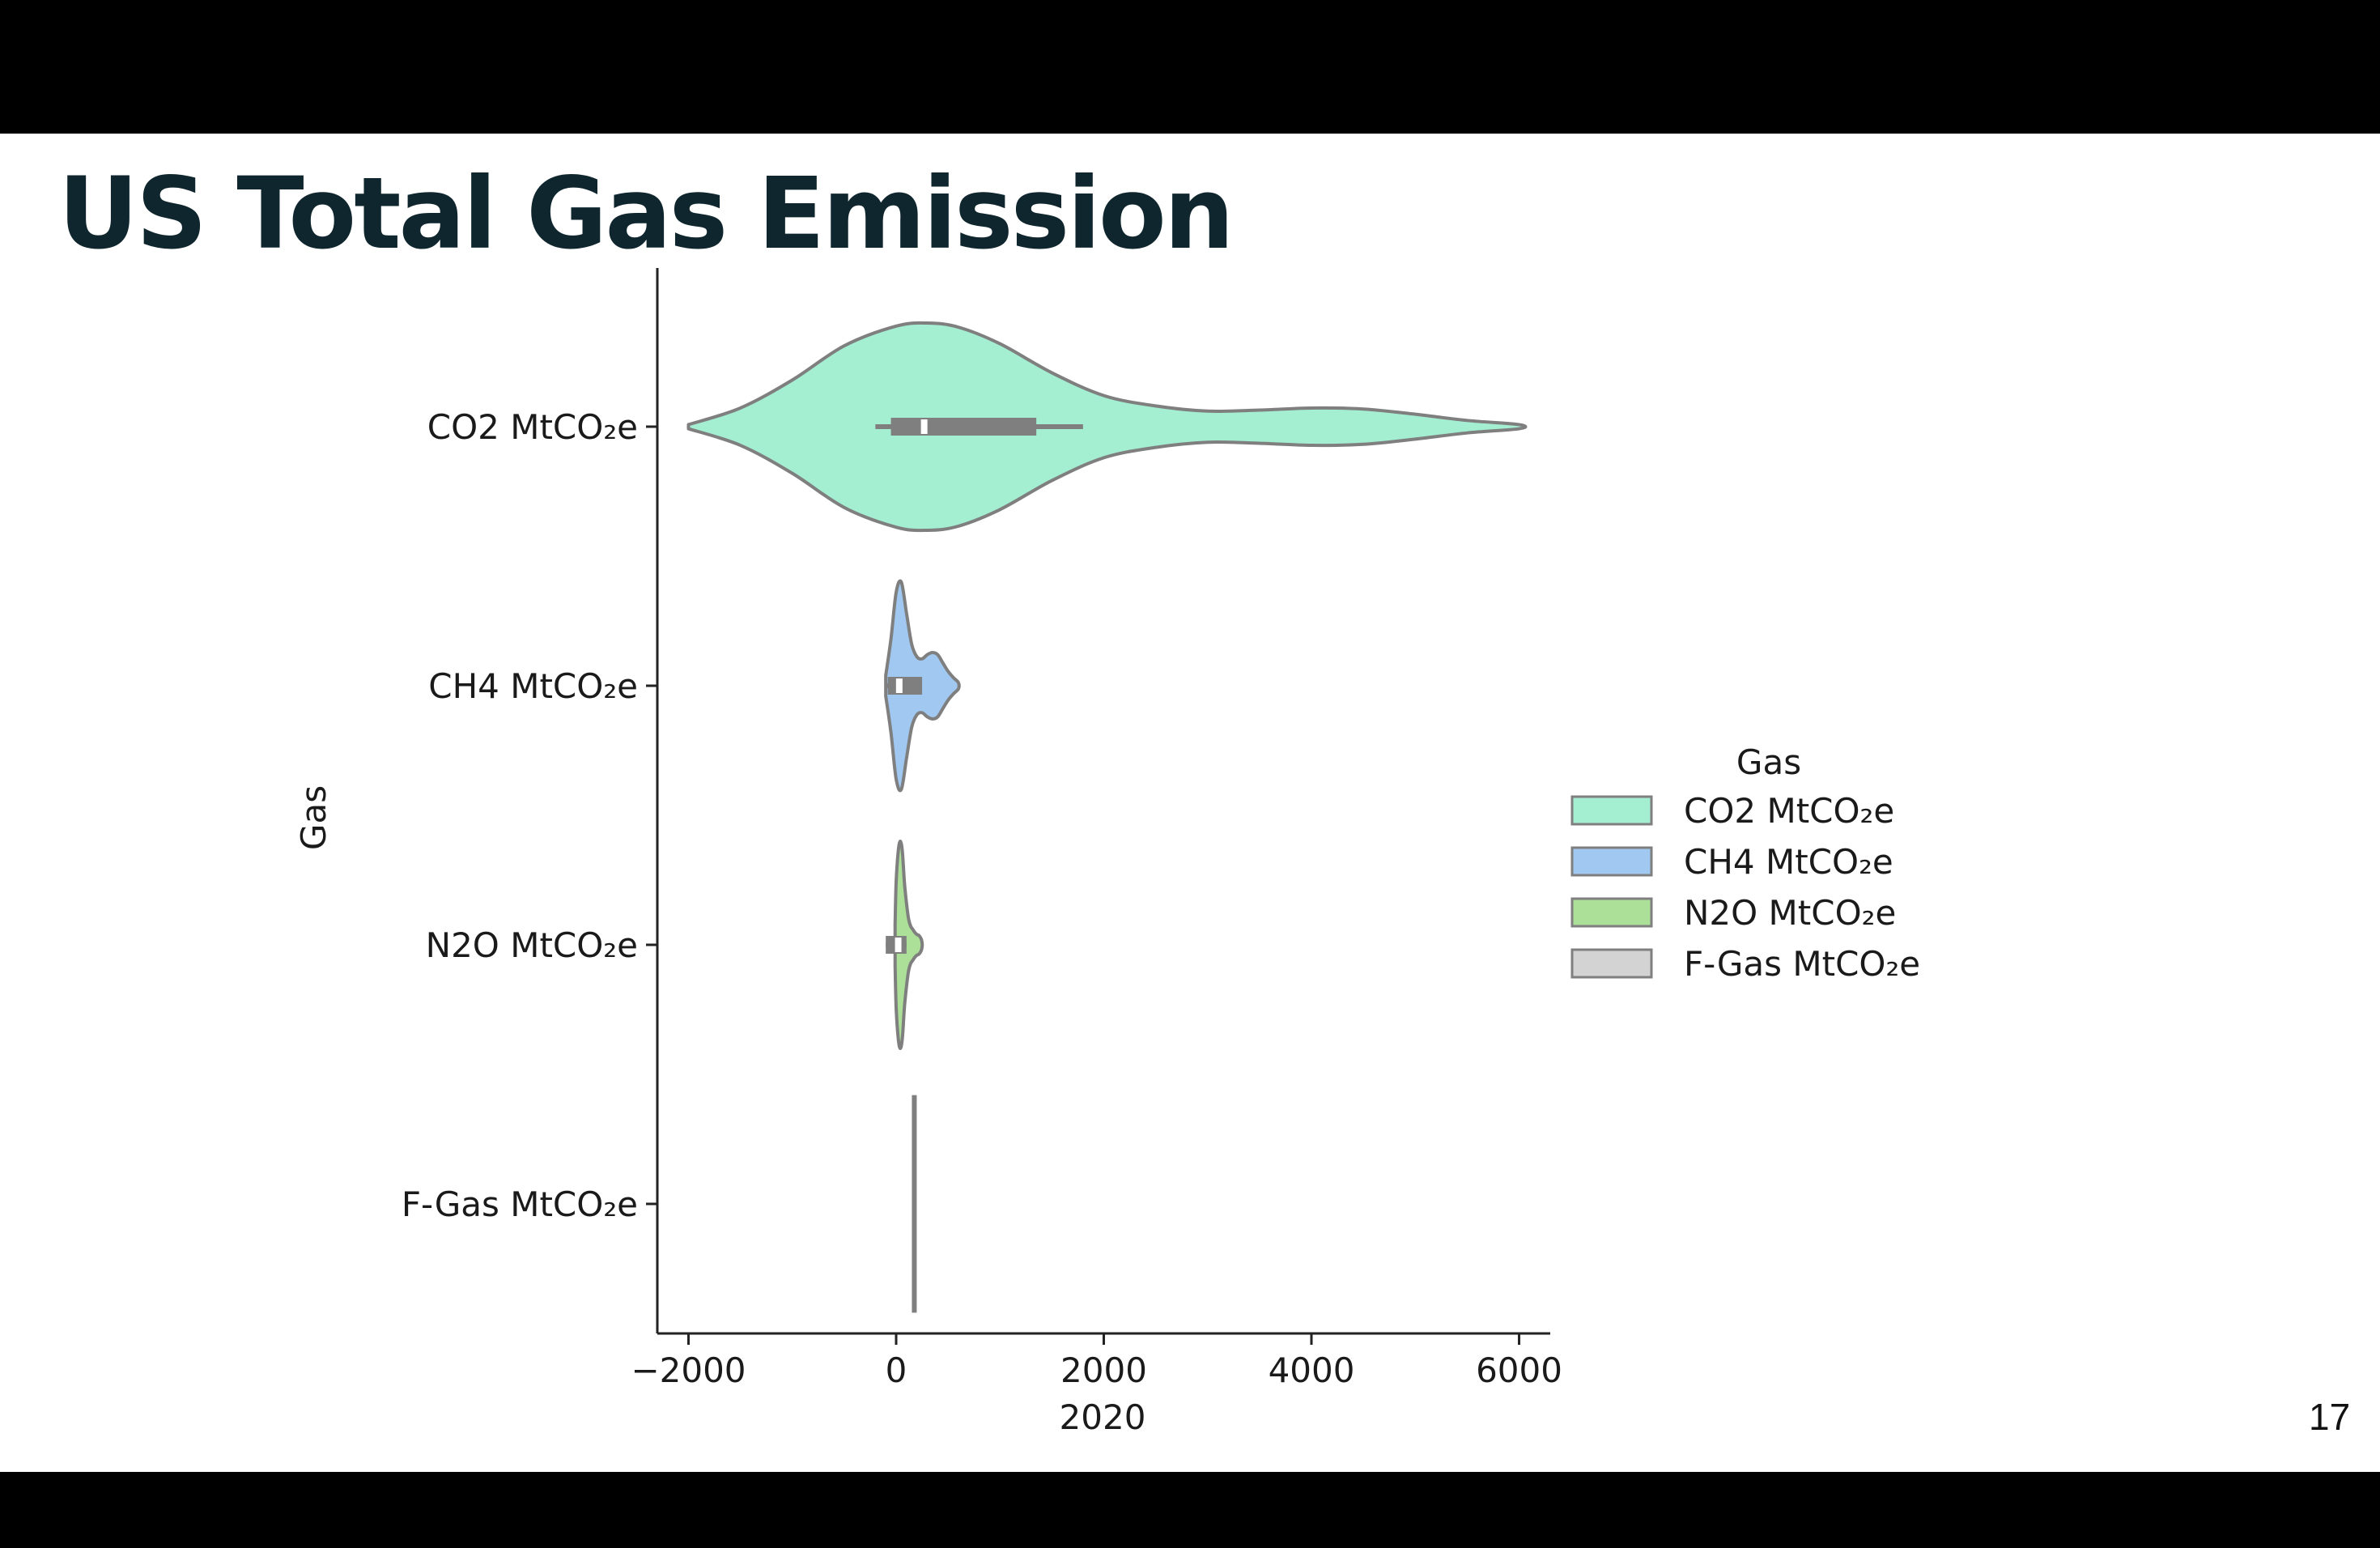 The width and height of the screenshot is (2380, 1548). I want to click on x-tick-label: 0, so click(896, 1370).